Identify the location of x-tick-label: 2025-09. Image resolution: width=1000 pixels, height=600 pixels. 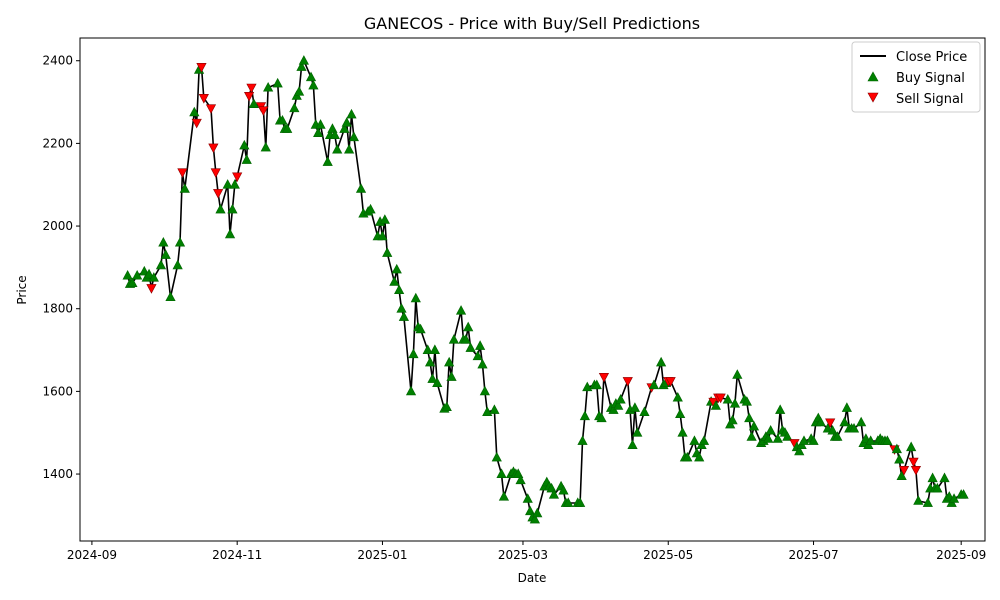
(961, 555).